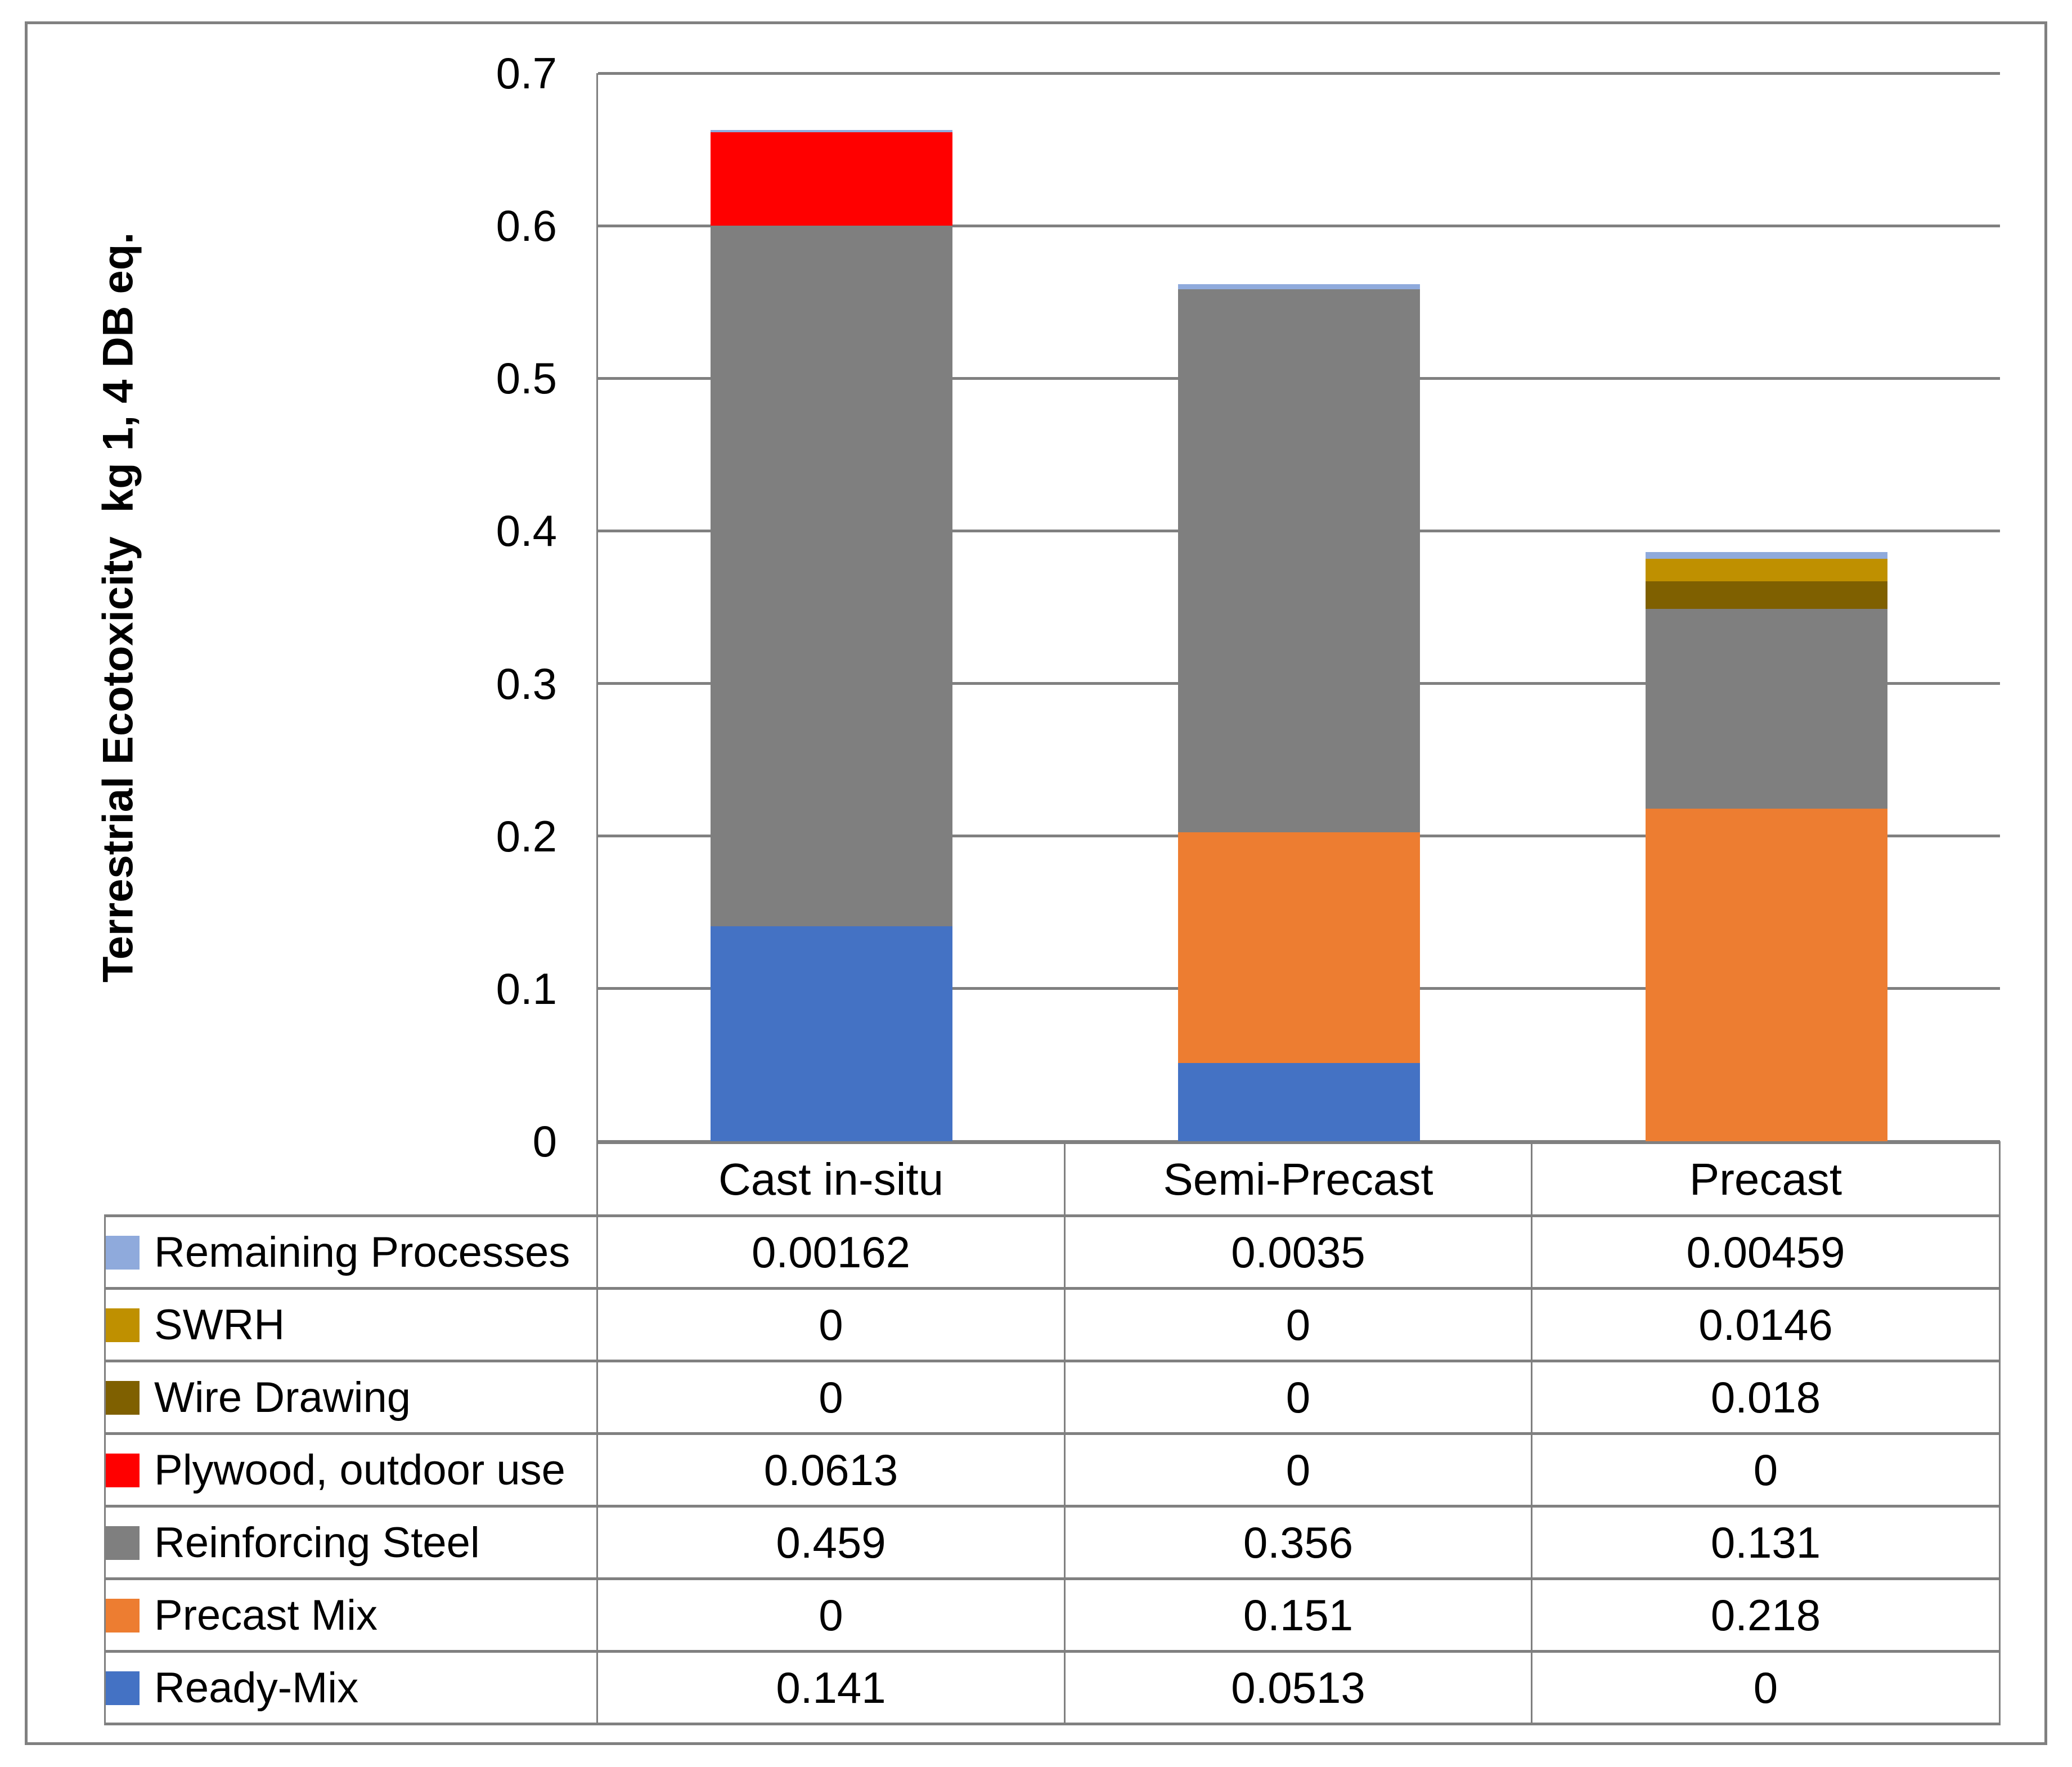  I want to click on legend-cell: Remaining Processes, so click(351, 1252).